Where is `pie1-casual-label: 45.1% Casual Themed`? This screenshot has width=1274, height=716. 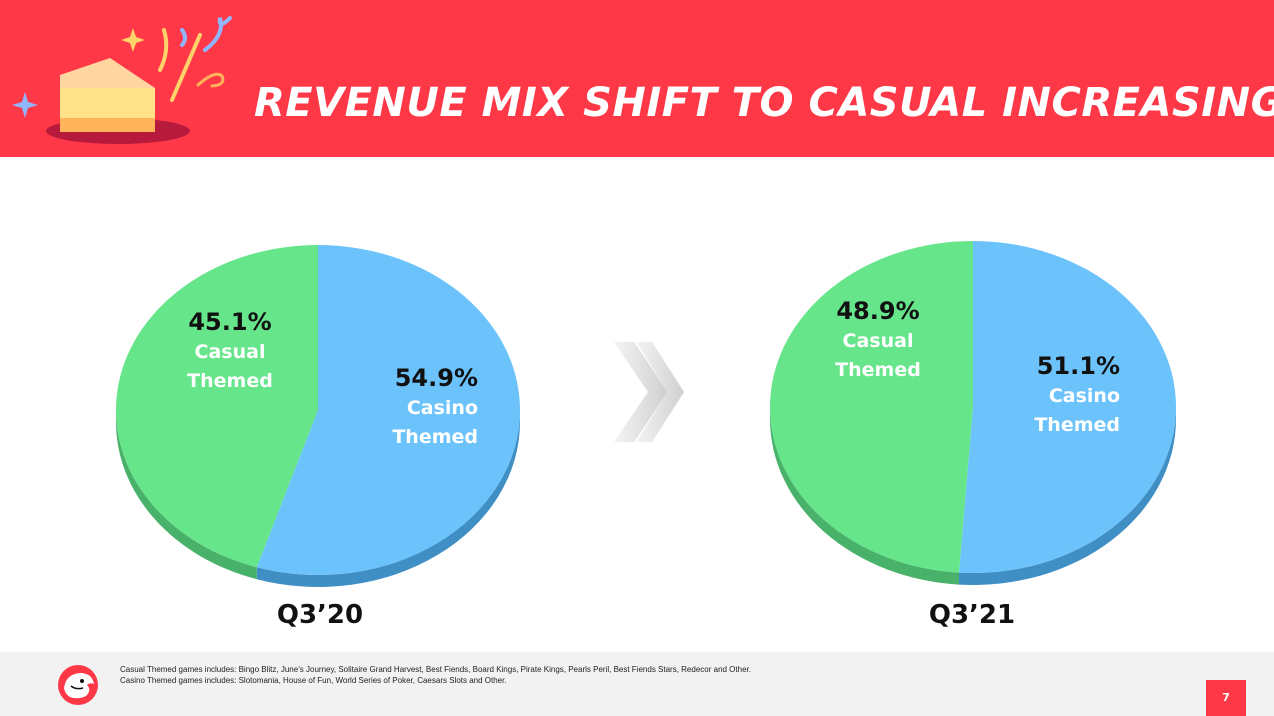 pie1-casual-label: 45.1% Casual Themed is located at coordinates (230, 352).